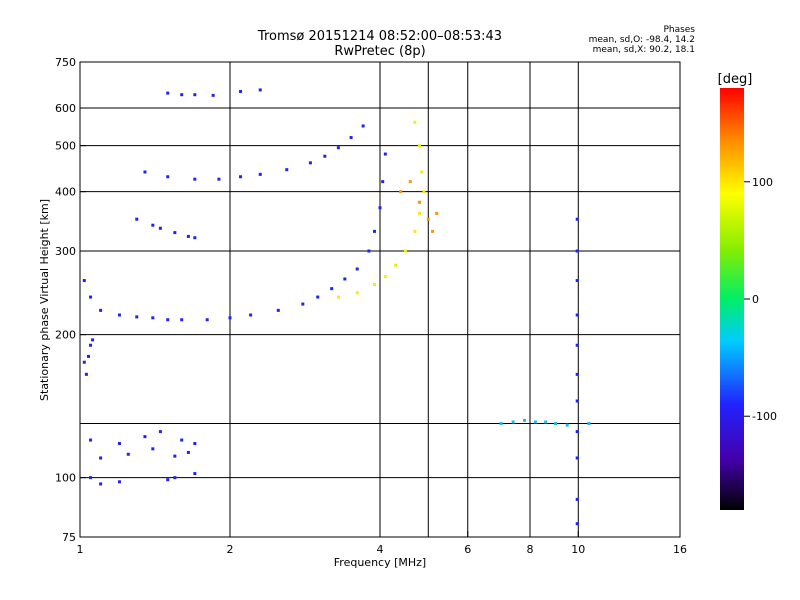 Image resolution: width=800 pixels, height=600 pixels. Describe the element at coordinates (578, 549) in the screenshot. I see `x-tick-label: 10` at that location.